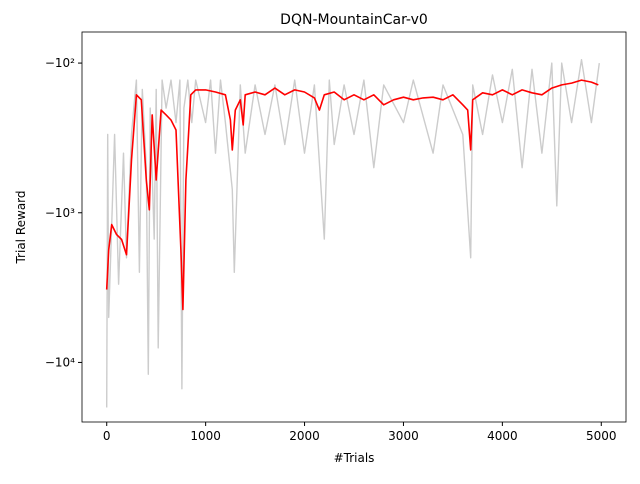 This screenshot has width=640, height=484. Describe the element at coordinates (304, 436) in the screenshot. I see `x-tick-label: 2000` at that location.